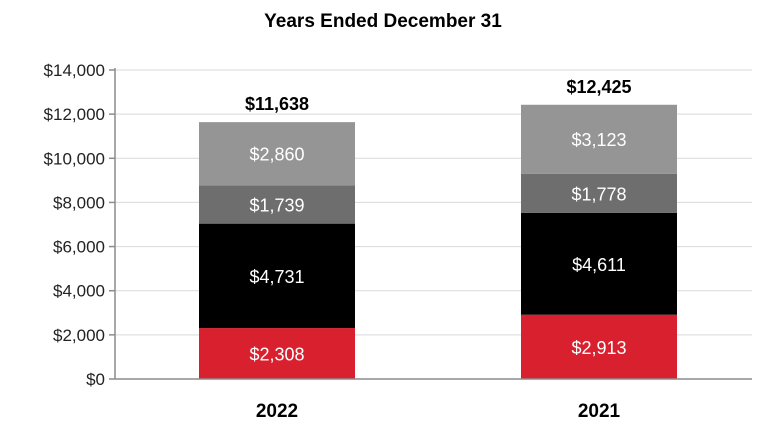 The height and width of the screenshot is (432, 768). What do you see at coordinates (74, 70) in the screenshot?
I see `y-tick-label: $14,000` at bounding box center [74, 70].